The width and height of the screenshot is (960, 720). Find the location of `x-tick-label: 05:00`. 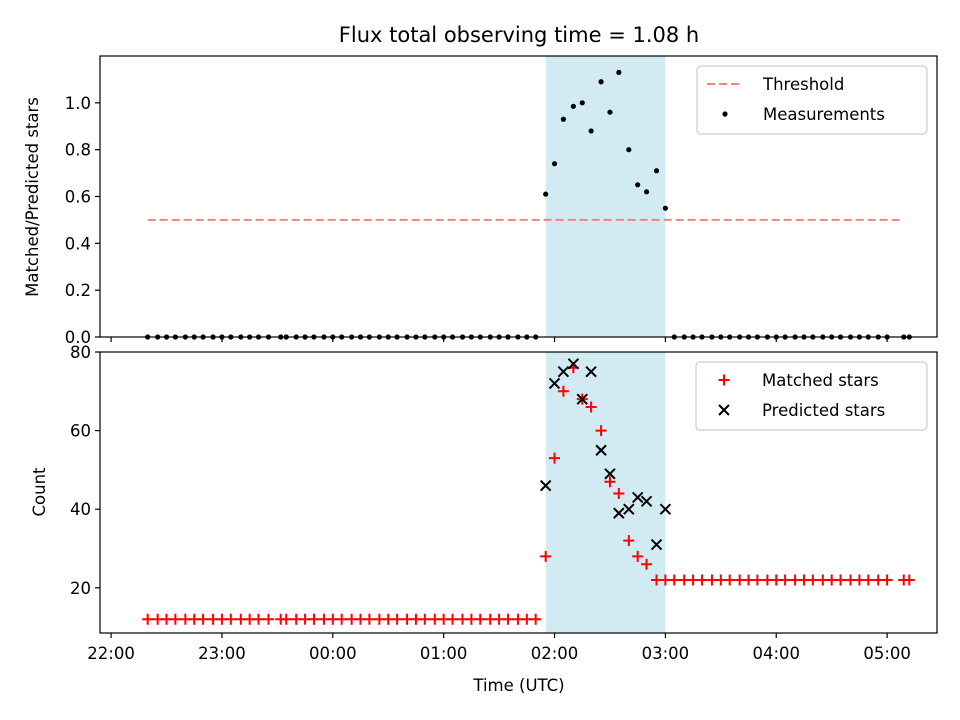

x-tick-label: 05:00 is located at coordinates (887, 653).